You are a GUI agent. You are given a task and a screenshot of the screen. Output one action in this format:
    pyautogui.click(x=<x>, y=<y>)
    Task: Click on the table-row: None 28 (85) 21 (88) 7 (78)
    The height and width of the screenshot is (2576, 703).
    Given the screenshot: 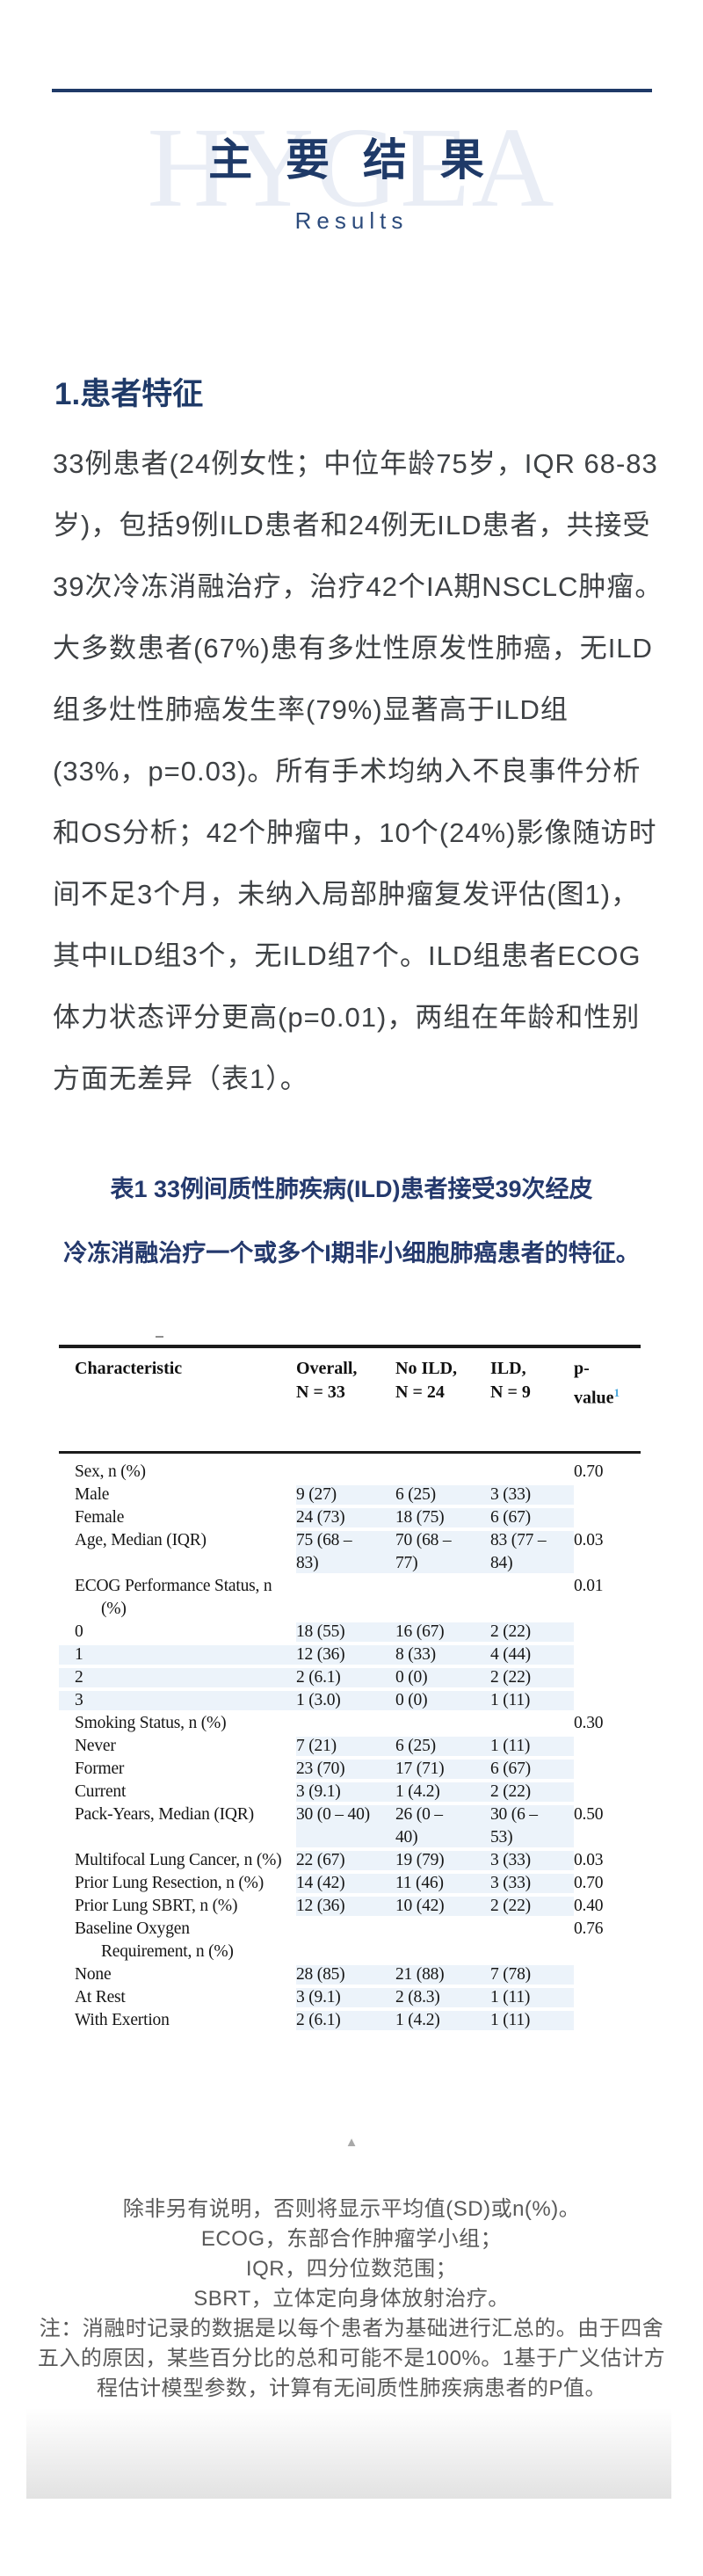 What is the action you would take?
    pyautogui.click(x=350, y=1974)
    